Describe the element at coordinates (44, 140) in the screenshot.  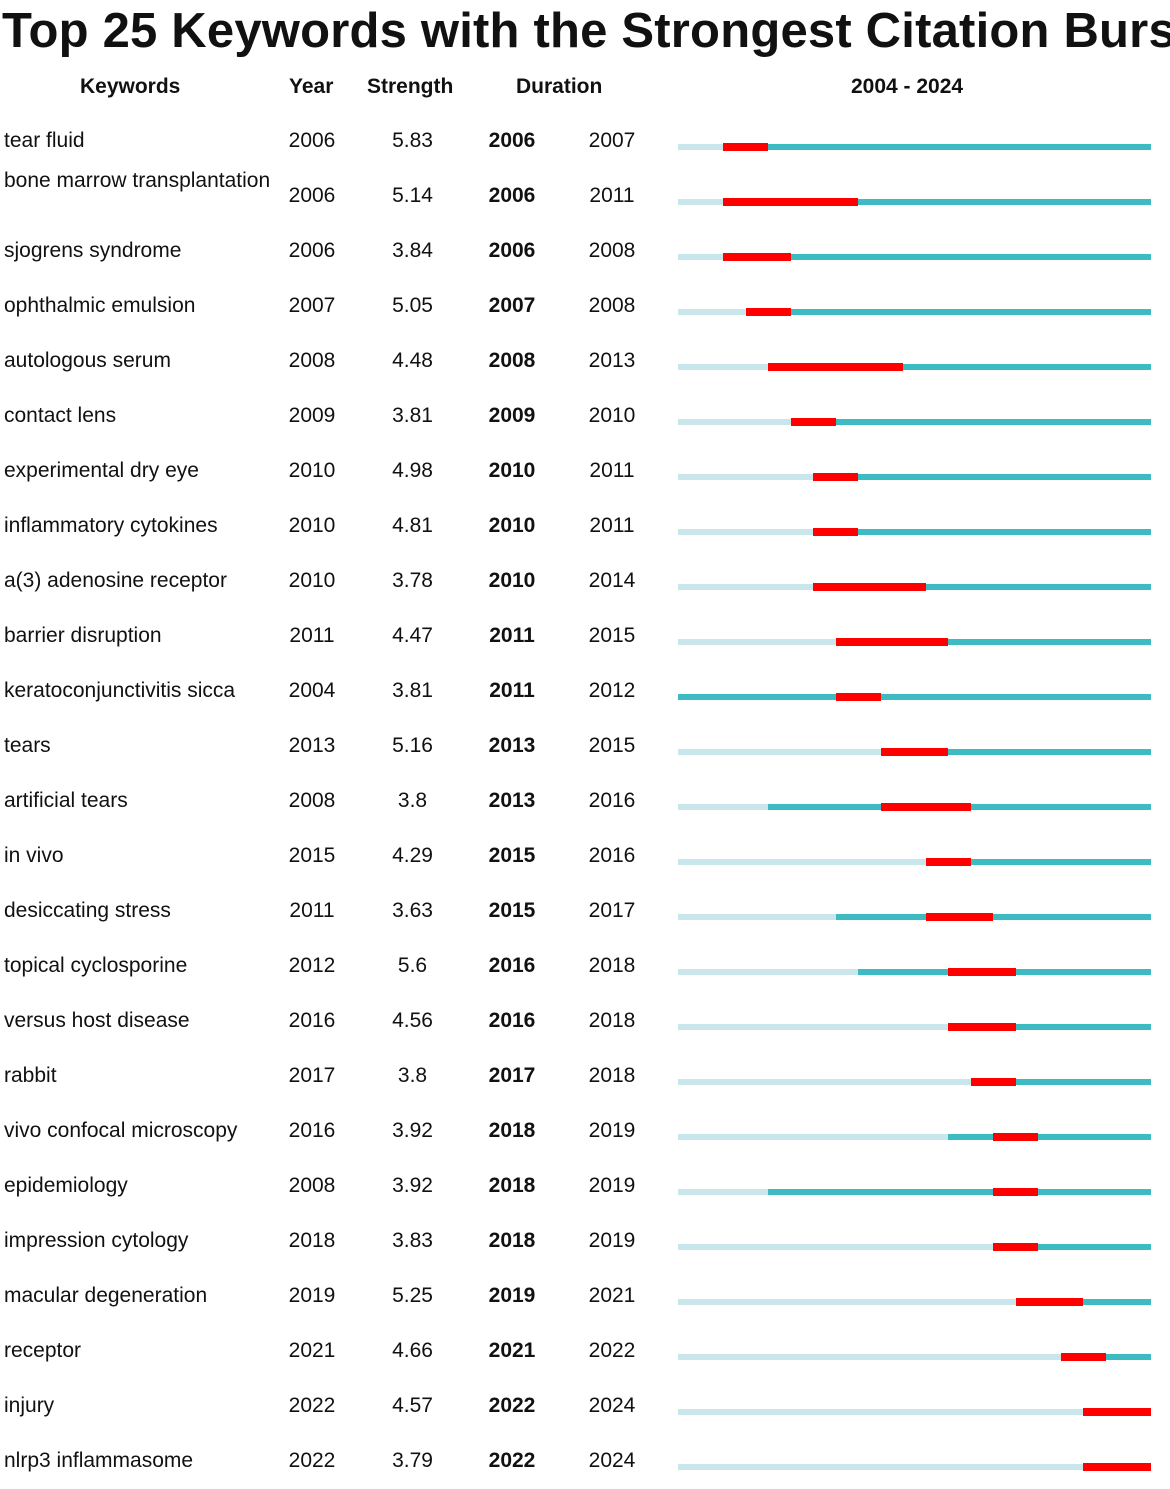
I see `keyword-label: tear fluid` at that location.